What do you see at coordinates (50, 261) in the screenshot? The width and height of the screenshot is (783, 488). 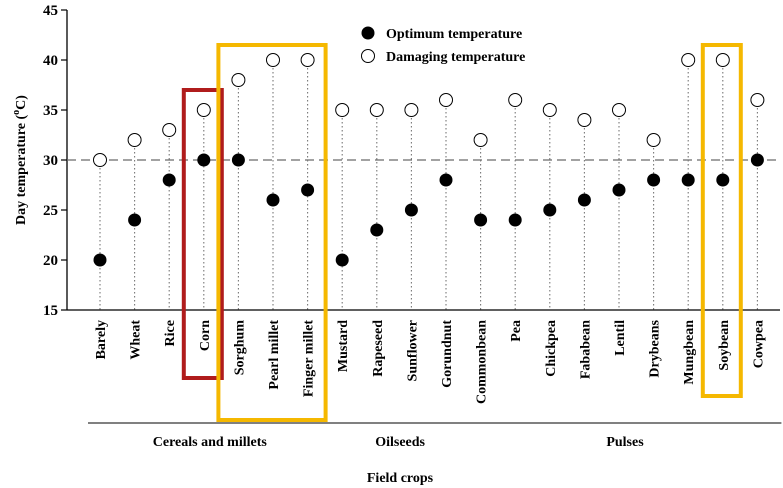 I see `y-tick-label: 20` at bounding box center [50, 261].